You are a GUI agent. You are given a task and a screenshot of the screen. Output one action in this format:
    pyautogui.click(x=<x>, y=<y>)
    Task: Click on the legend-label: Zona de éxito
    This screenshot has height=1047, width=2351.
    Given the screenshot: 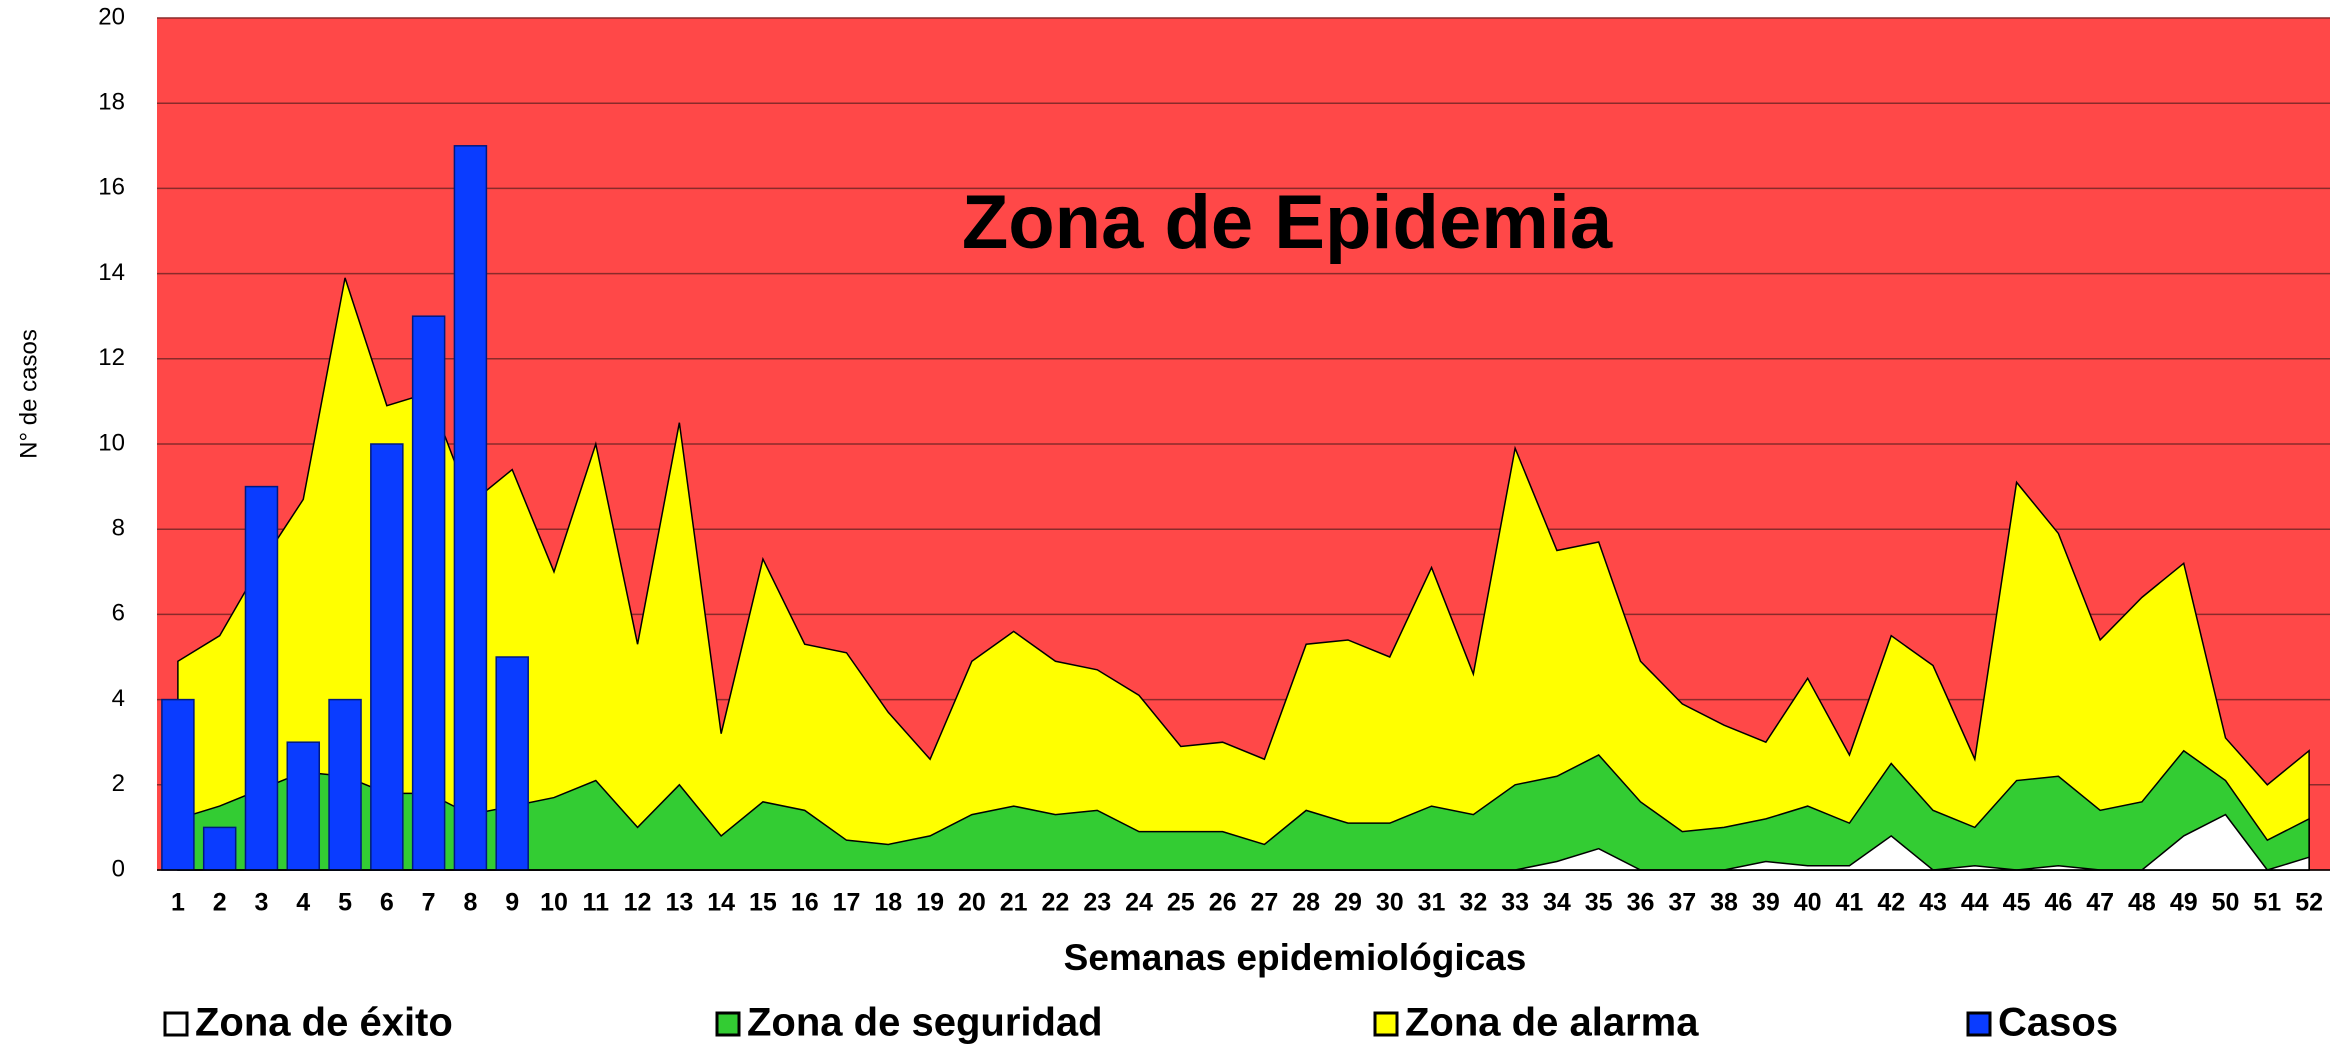 What is the action you would take?
    pyautogui.click(x=324, y=1023)
    